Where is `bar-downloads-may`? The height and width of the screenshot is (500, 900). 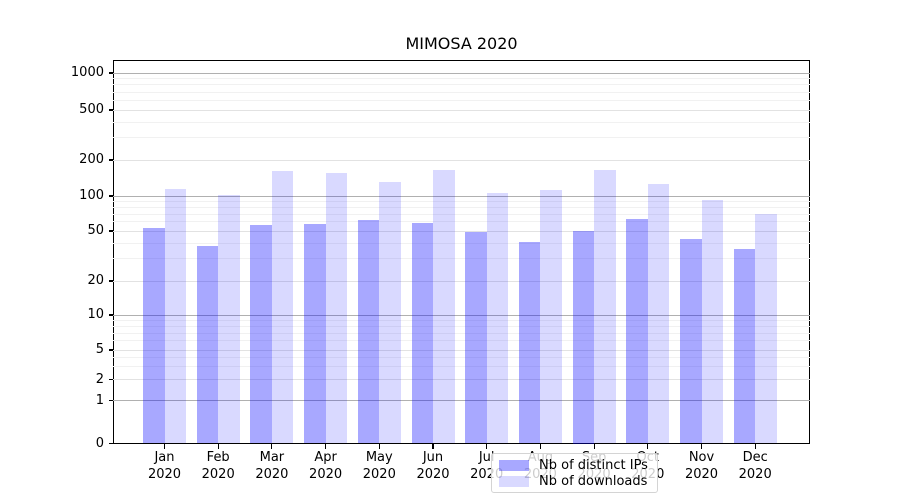 bar-downloads-may is located at coordinates (390, 312).